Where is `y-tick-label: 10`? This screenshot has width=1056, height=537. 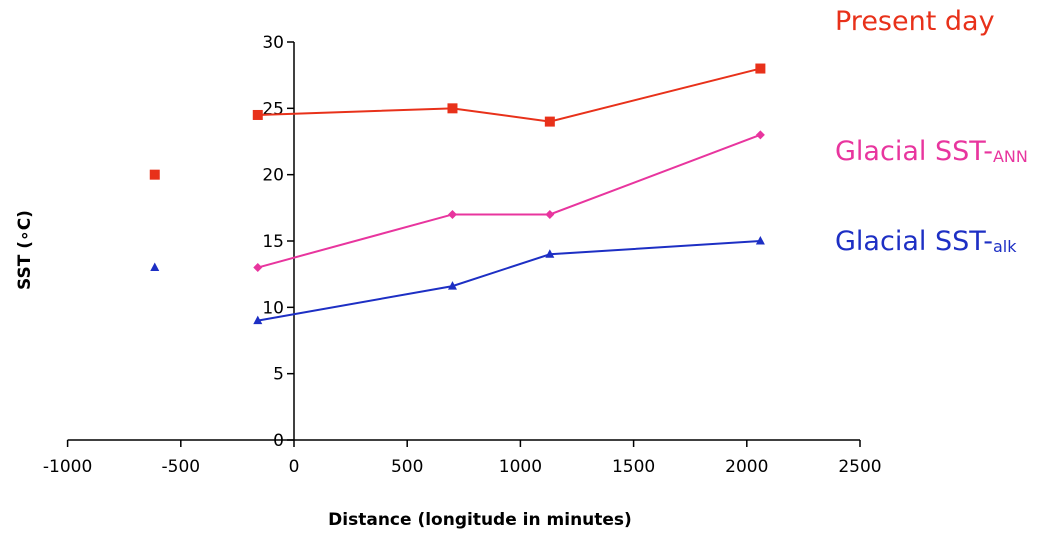 y-tick-label: 10 is located at coordinates (273, 308).